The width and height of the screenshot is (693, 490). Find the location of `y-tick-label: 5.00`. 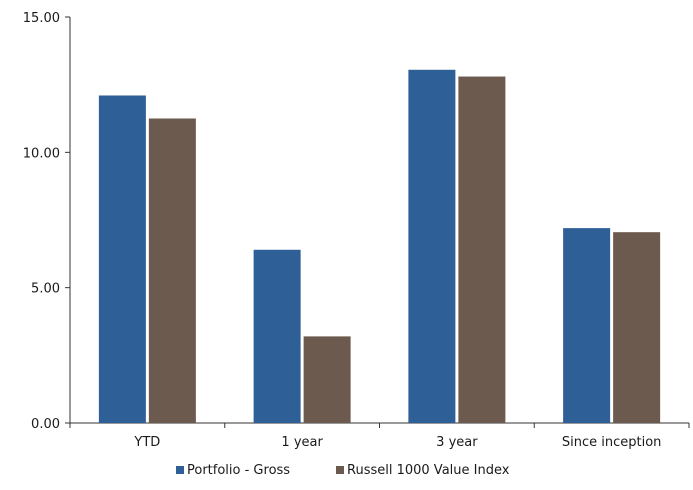

y-tick-label: 5.00 is located at coordinates (45, 289).